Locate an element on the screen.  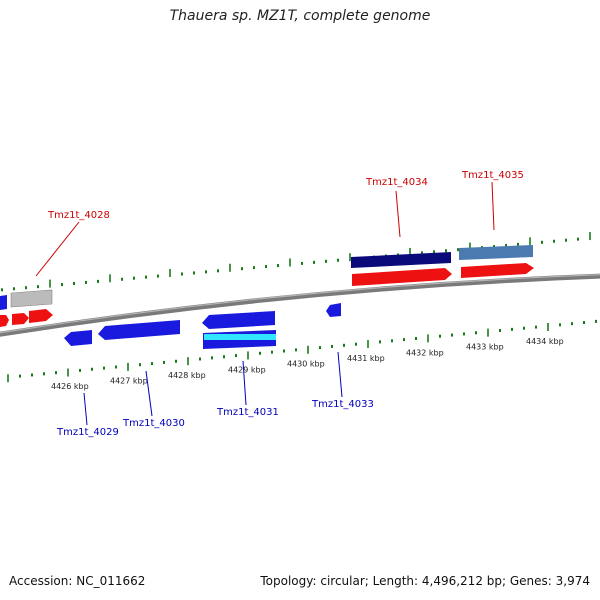
gene-feature-gray is located at coordinates (31, 298).